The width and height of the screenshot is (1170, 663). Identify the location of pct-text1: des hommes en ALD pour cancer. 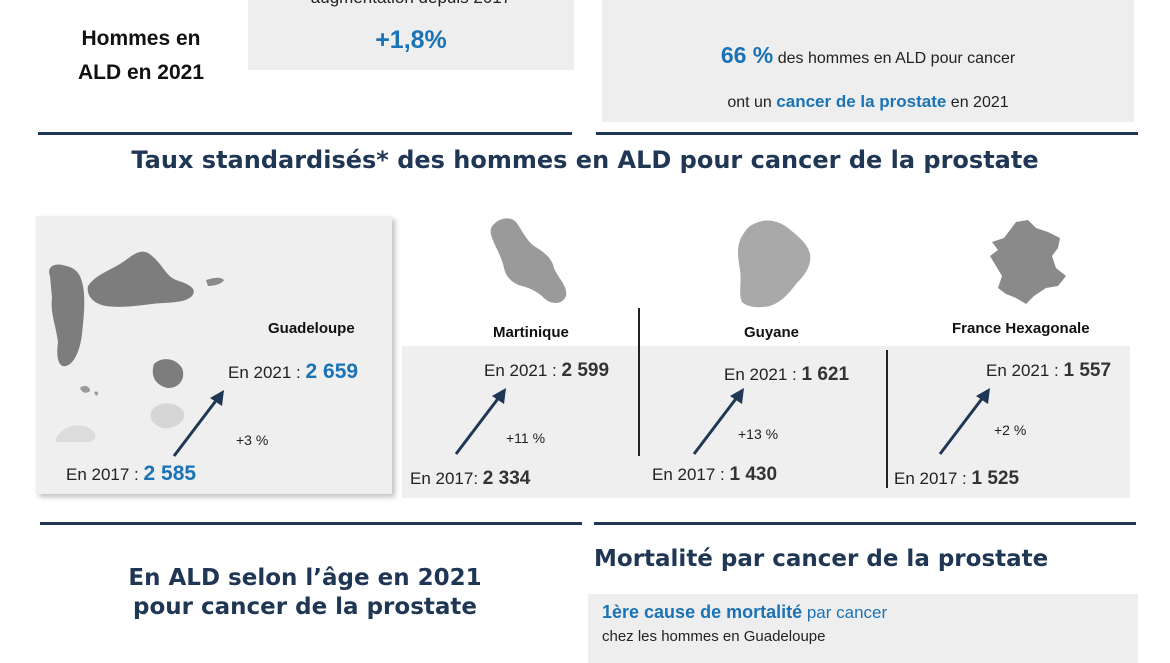
(894, 58).